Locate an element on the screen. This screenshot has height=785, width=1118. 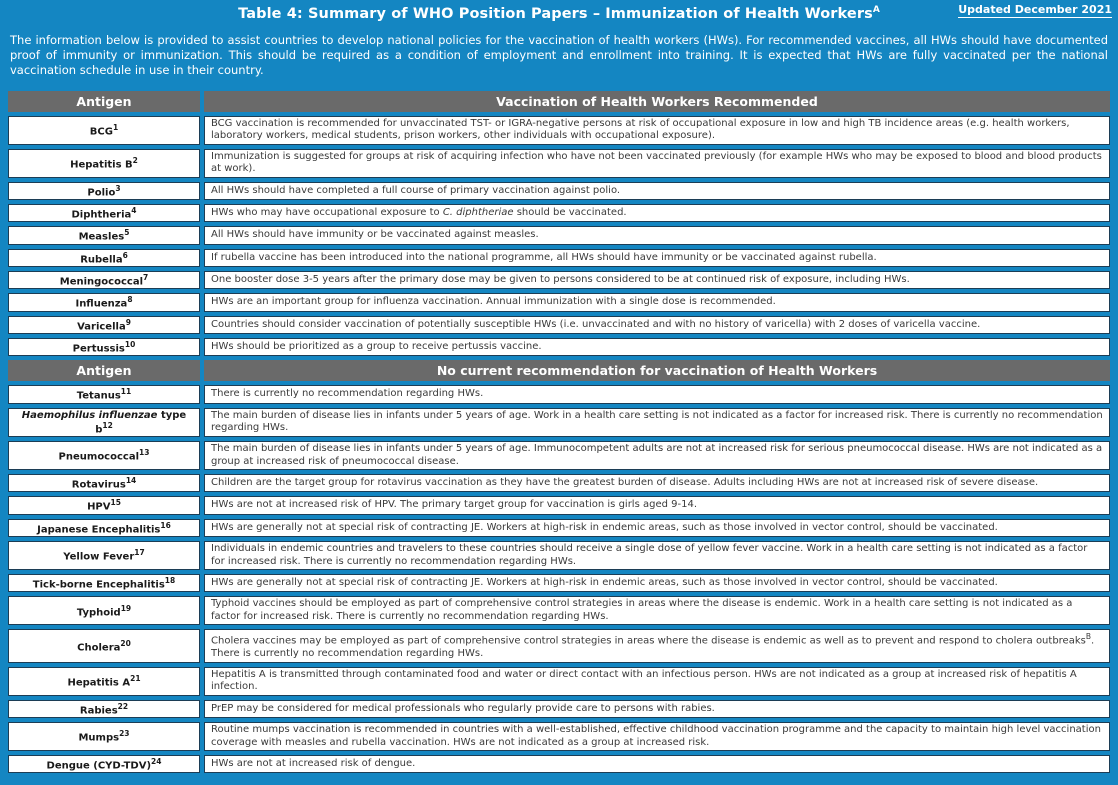
text-segment: Rotavirus is located at coordinates (98, 485).